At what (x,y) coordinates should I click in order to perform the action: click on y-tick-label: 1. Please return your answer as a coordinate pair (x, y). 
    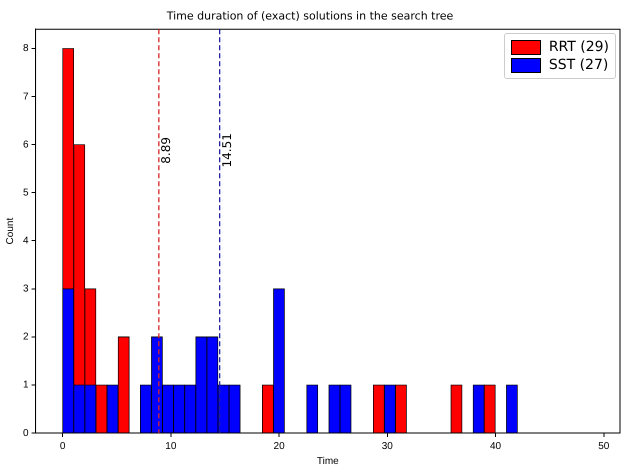
    Looking at the image, I should click on (26, 385).